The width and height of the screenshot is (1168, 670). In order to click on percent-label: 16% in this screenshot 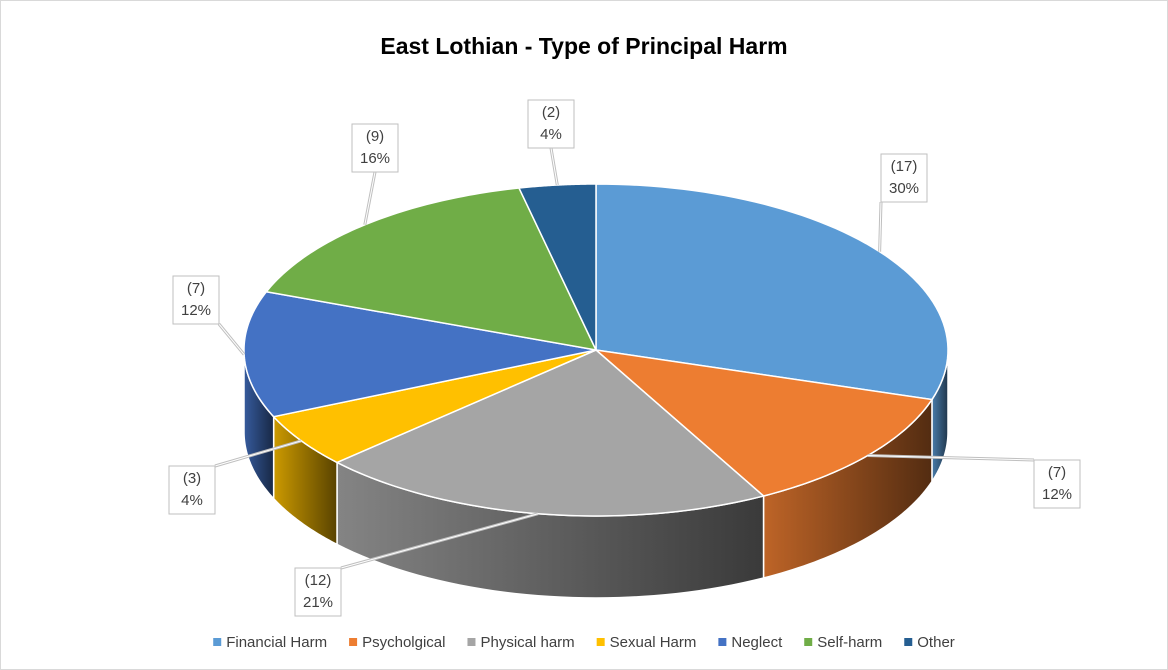, I will do `click(375, 158)`.